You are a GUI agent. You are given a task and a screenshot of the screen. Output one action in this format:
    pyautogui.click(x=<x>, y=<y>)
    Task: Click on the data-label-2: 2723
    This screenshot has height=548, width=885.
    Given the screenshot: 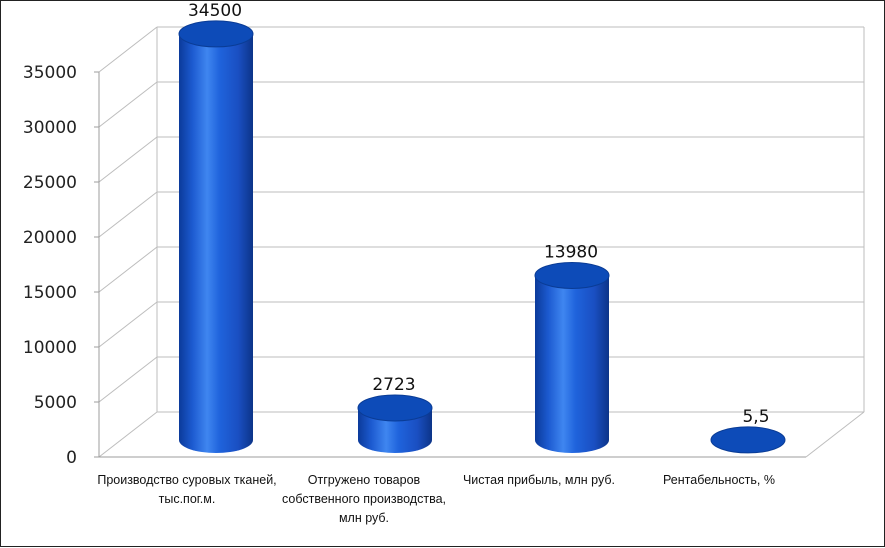 What is the action you would take?
    pyautogui.click(x=393, y=385)
    